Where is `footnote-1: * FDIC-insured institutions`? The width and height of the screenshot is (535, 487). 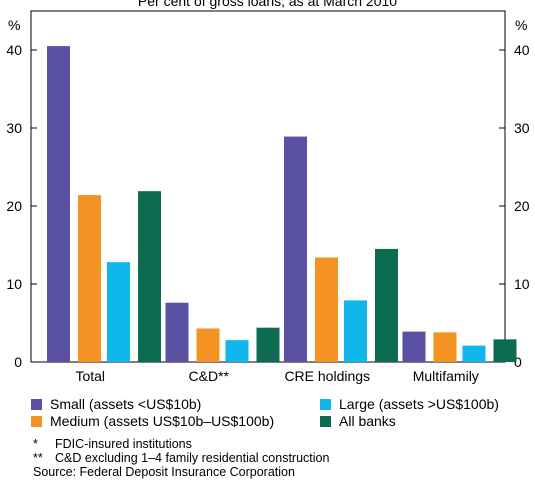
footnote-1: * FDIC-insured institutions is located at coordinates (181, 444).